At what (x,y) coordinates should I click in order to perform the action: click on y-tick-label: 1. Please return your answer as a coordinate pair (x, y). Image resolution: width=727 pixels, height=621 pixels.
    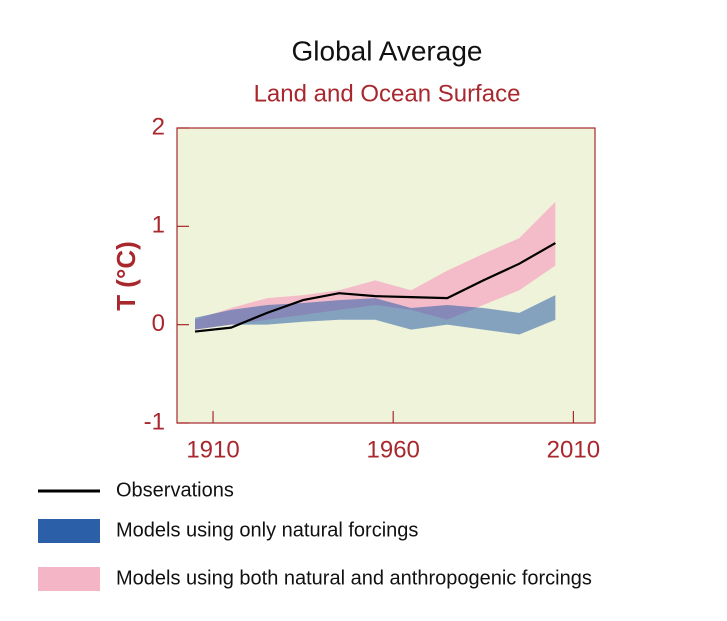
    Looking at the image, I should click on (158, 225).